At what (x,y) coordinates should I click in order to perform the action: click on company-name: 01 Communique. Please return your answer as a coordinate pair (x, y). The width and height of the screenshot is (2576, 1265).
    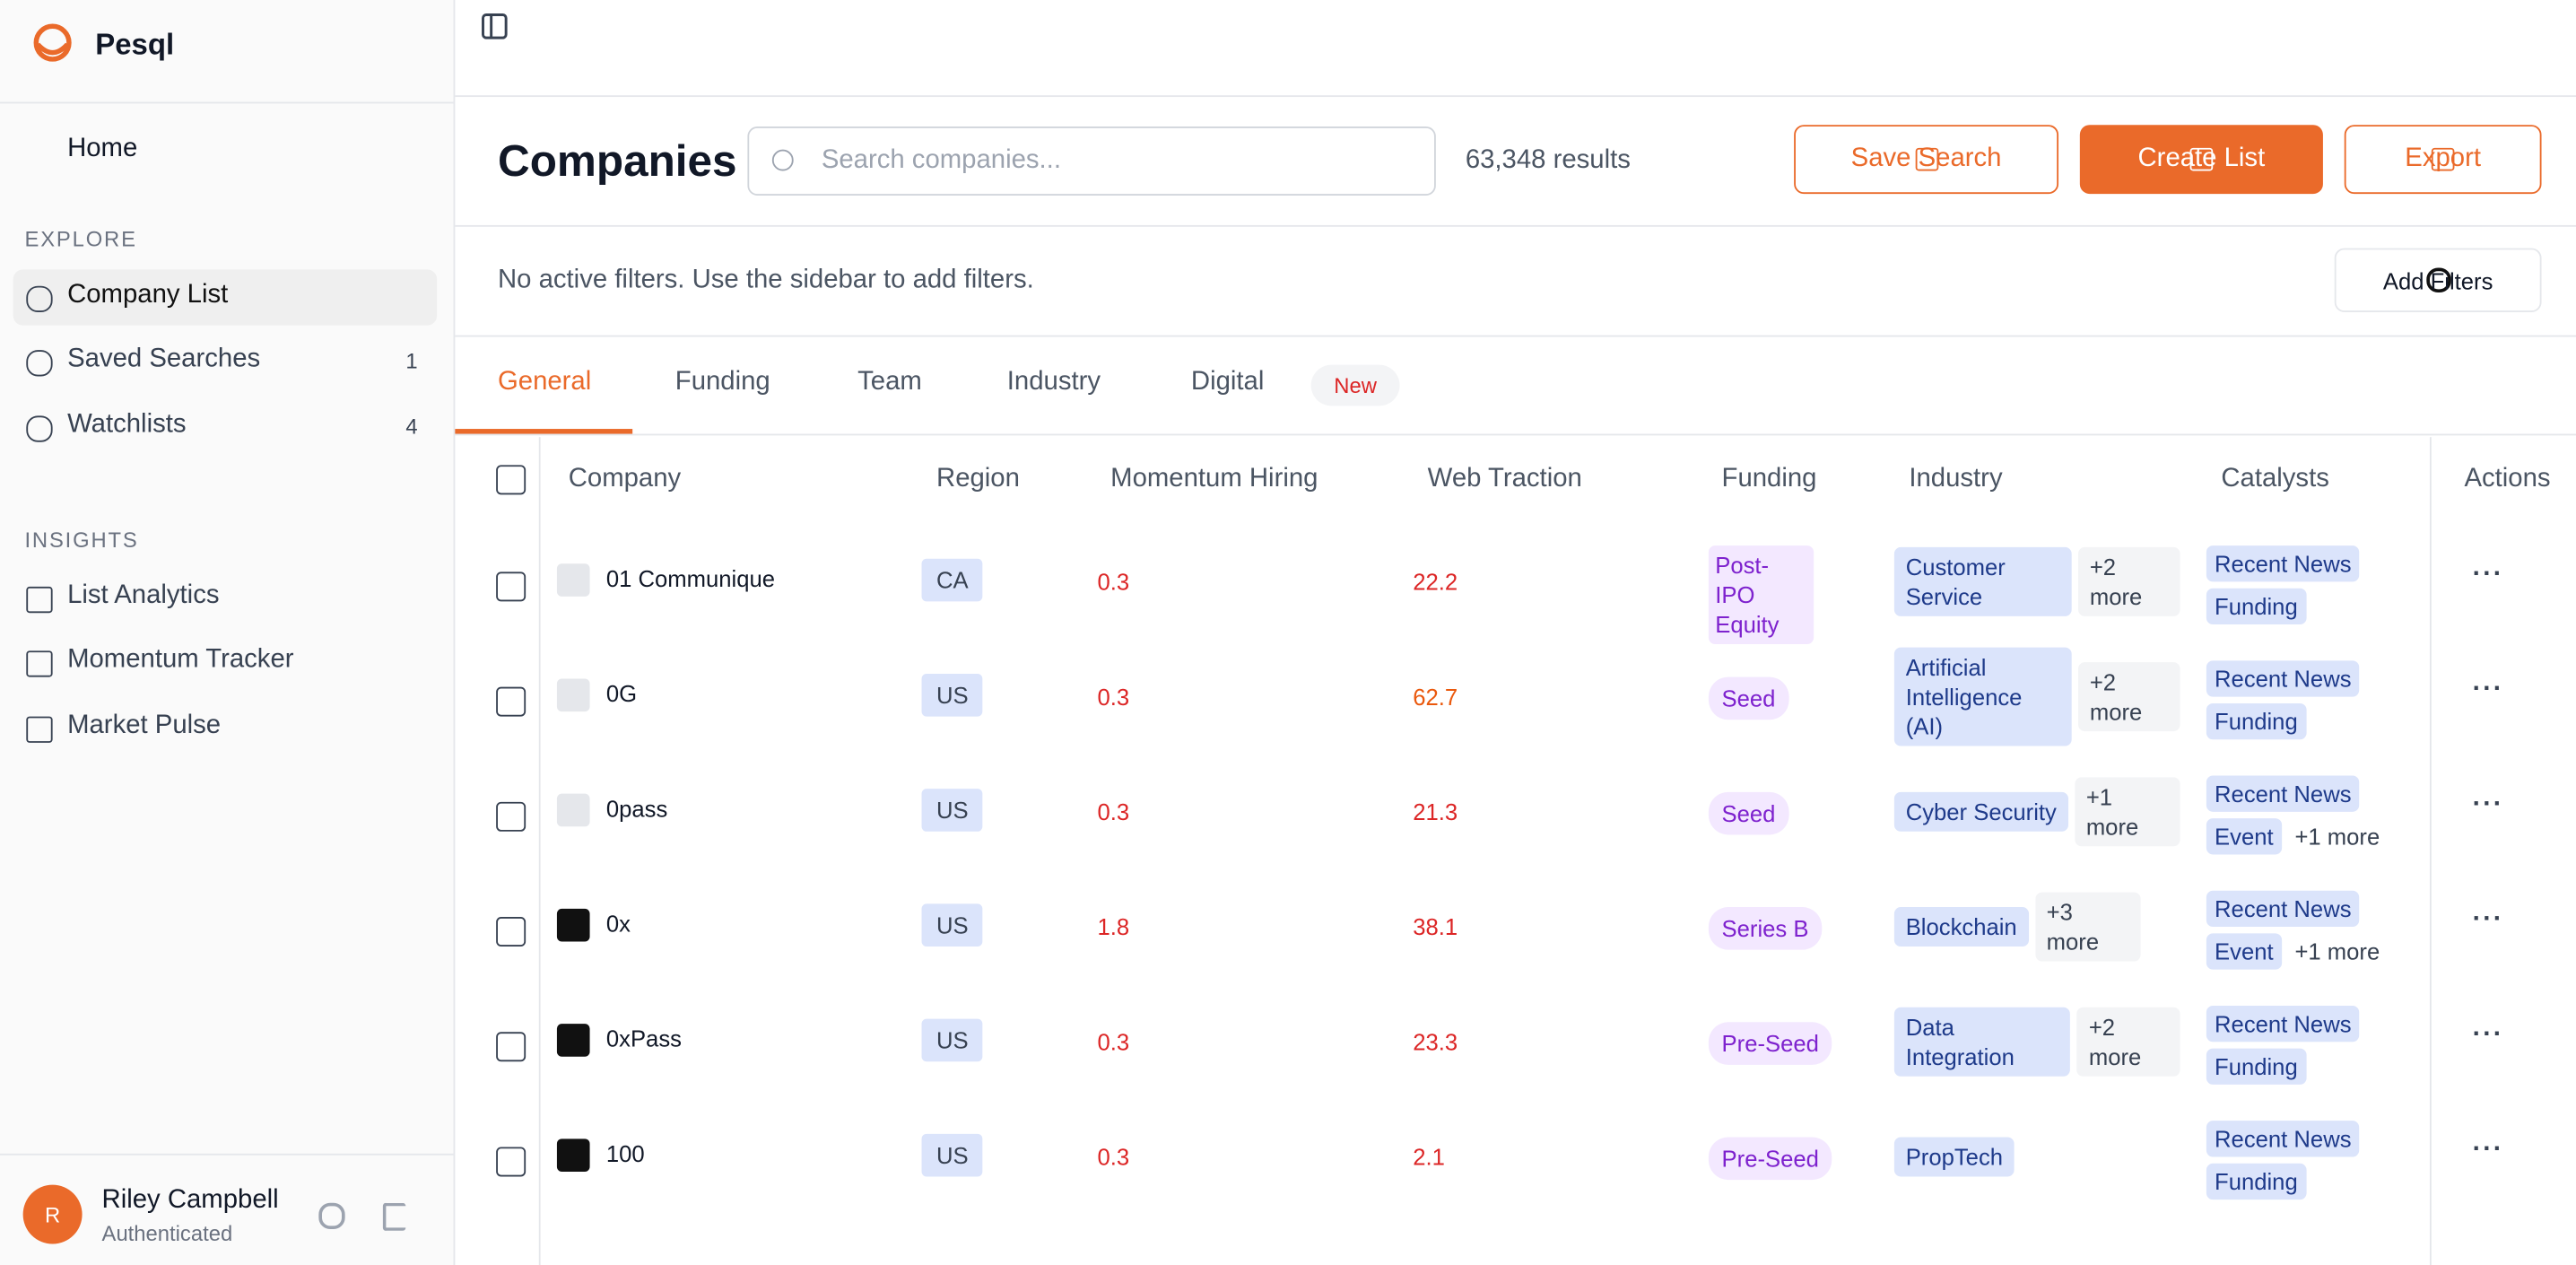
    Looking at the image, I should click on (690, 578).